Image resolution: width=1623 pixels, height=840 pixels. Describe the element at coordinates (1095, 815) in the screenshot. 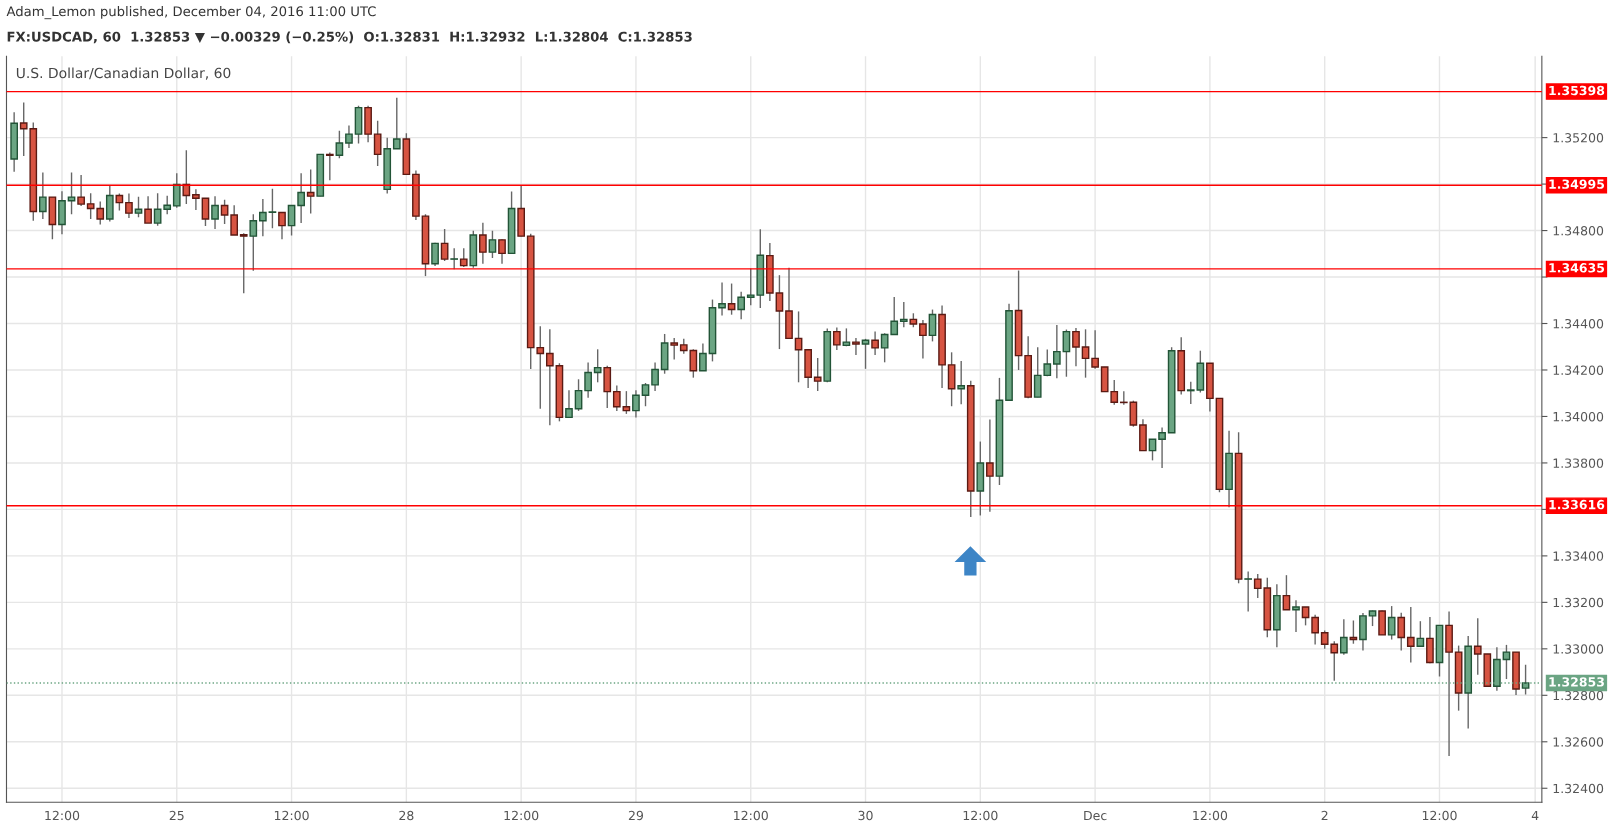

I see `x-tick-label: Dec` at that location.